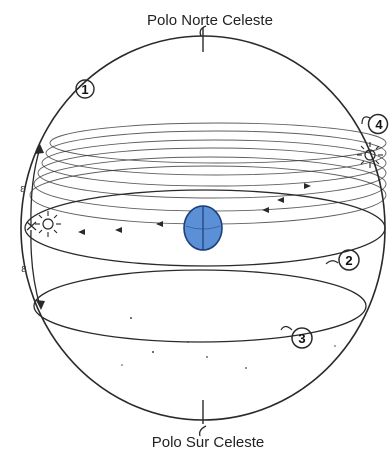 The width and height of the screenshot is (390, 452). What do you see at coordinates (342, 260) in the screenshot?
I see `marker-2: 2` at bounding box center [342, 260].